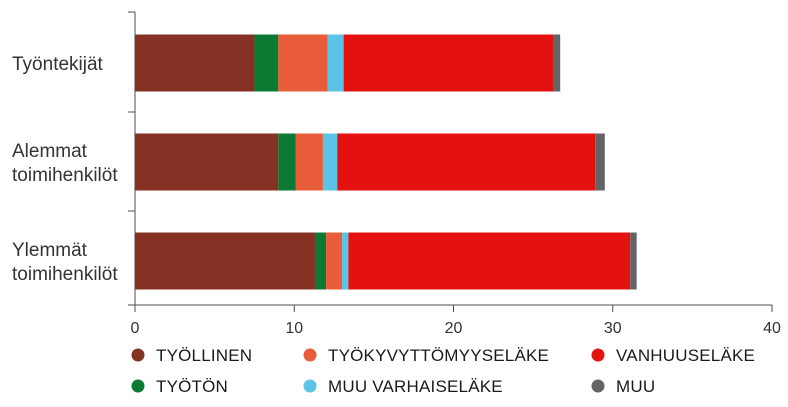 This screenshot has height=407, width=788. What do you see at coordinates (58, 64) in the screenshot?
I see `category-label: Työntekijät` at bounding box center [58, 64].